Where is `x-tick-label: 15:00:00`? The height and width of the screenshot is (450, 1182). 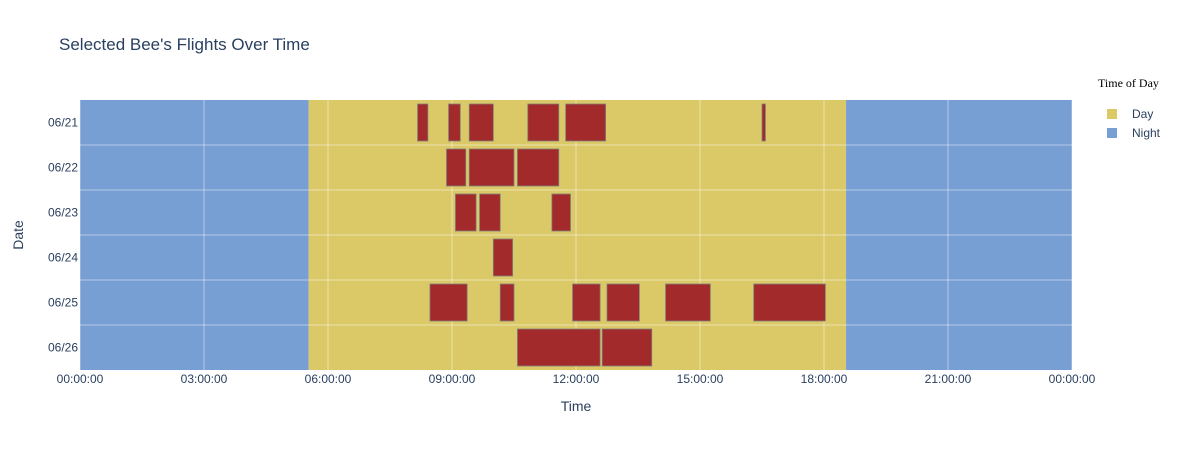
x-tick-label: 15:00:00 is located at coordinates (700, 379).